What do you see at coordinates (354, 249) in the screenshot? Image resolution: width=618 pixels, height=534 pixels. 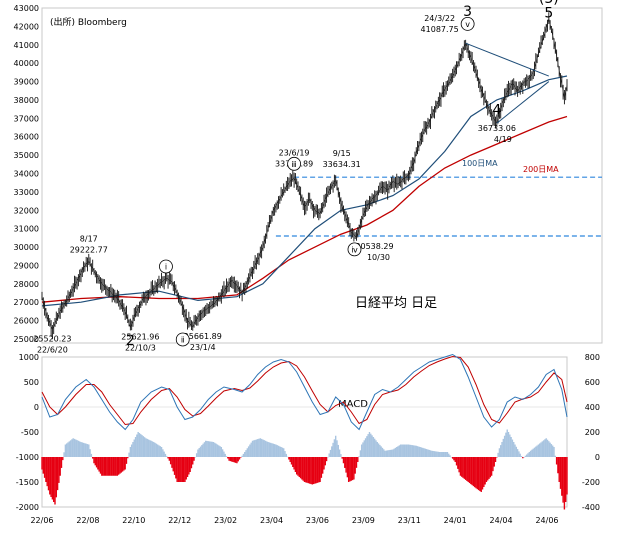 I see `wave-label: ⅳ` at bounding box center [354, 249].